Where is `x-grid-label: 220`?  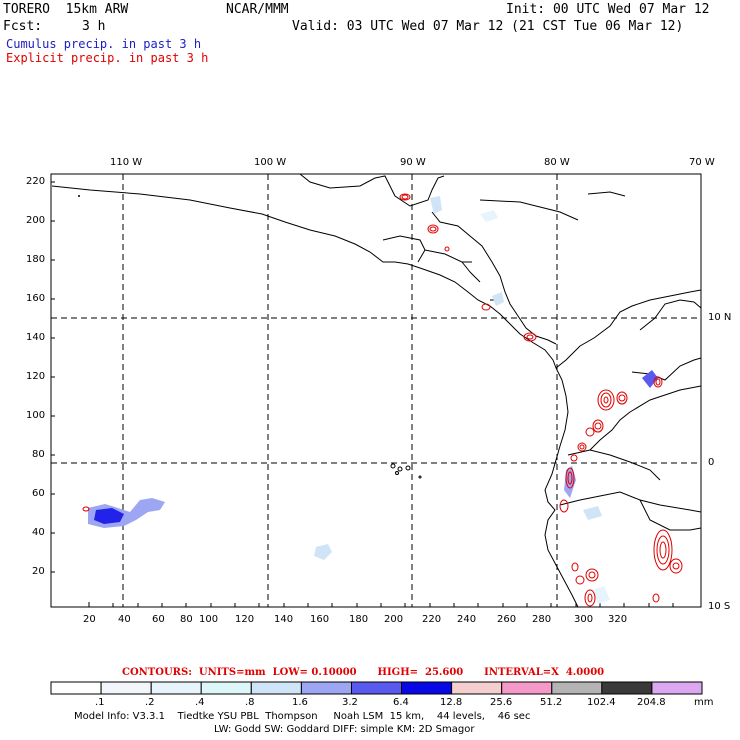
x-grid-label: 220 is located at coordinates (432, 619).